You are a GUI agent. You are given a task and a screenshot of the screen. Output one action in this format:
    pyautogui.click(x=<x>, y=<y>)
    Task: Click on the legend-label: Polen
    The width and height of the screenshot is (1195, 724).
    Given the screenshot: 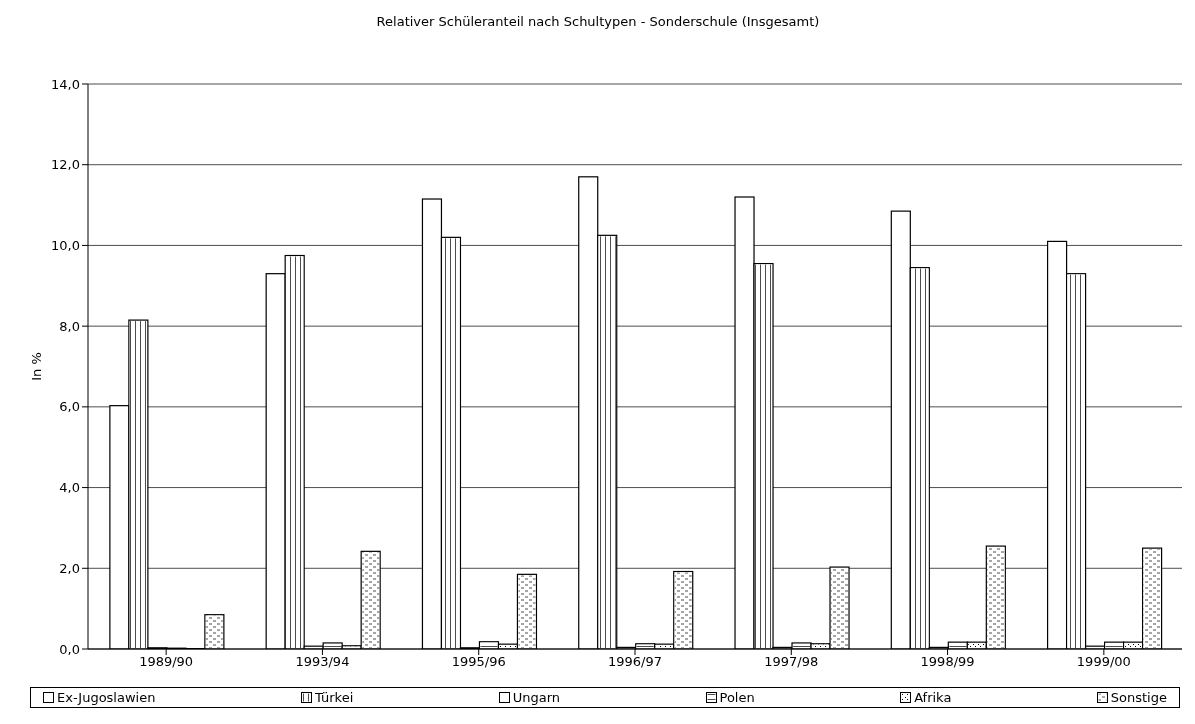 What is the action you would take?
    pyautogui.click(x=737, y=697)
    